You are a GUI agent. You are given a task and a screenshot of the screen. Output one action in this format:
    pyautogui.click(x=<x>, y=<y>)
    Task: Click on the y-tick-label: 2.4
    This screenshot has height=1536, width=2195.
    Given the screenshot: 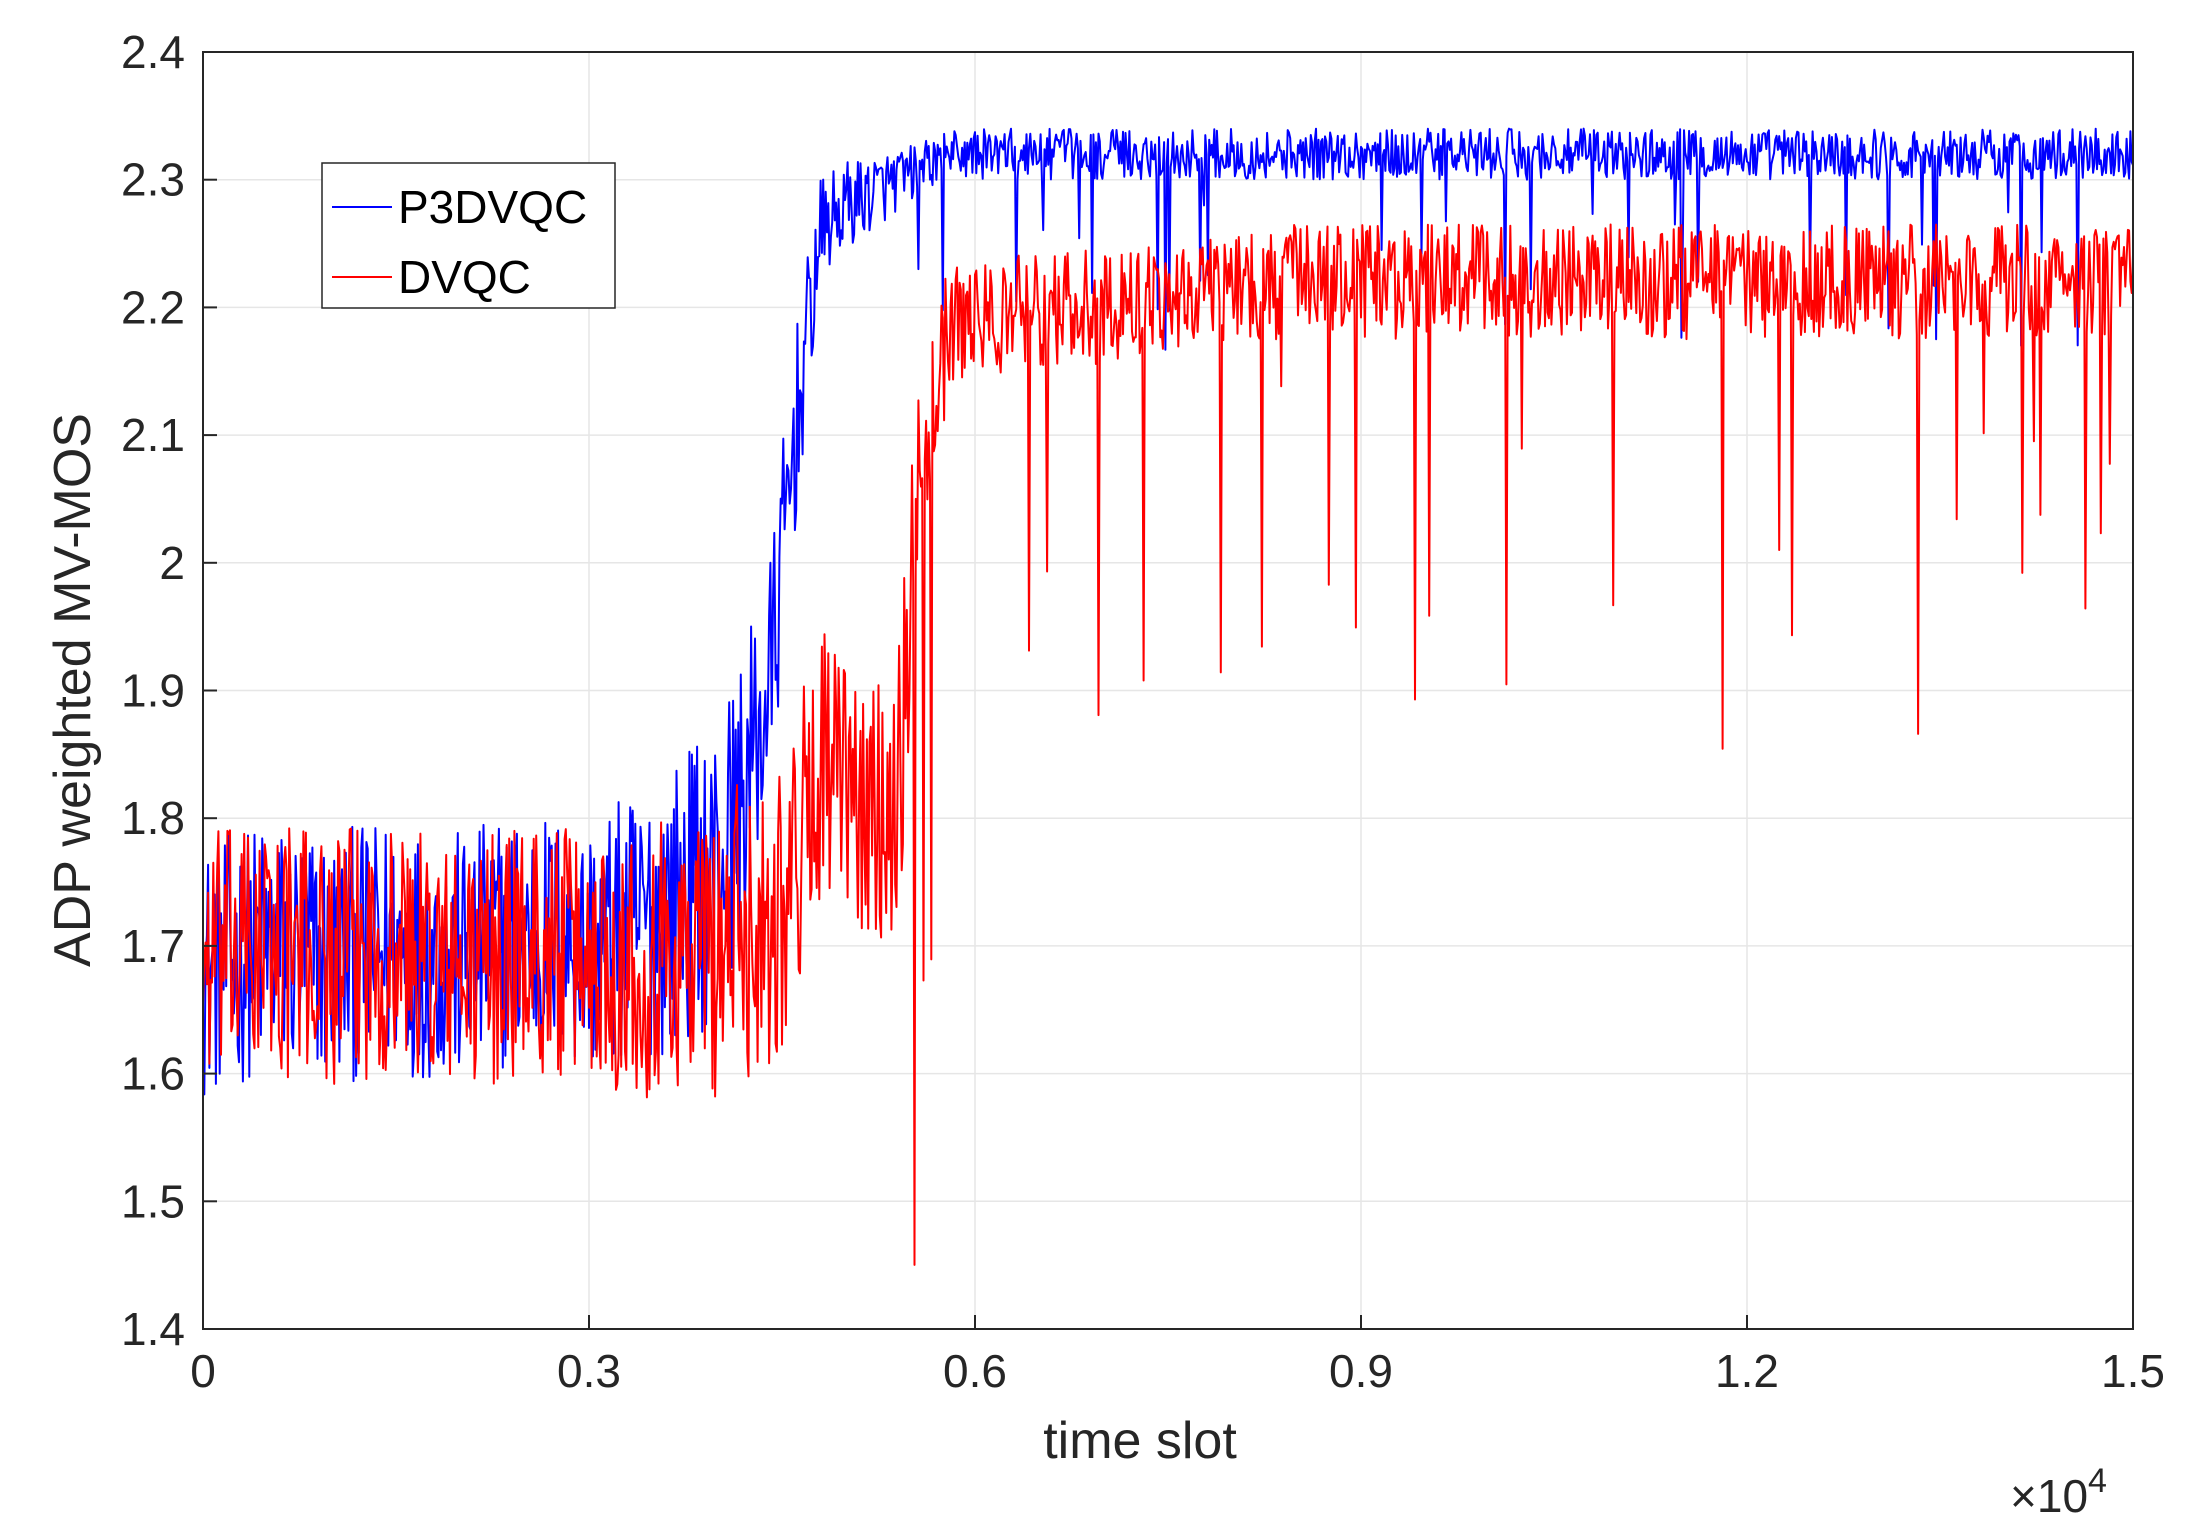 What is the action you would take?
    pyautogui.click(x=153, y=52)
    